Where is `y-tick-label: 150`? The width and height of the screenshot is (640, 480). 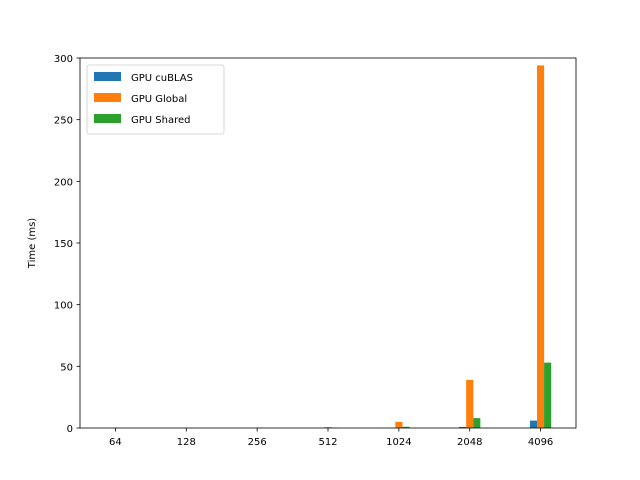 y-tick-label: 150 is located at coordinates (63, 244).